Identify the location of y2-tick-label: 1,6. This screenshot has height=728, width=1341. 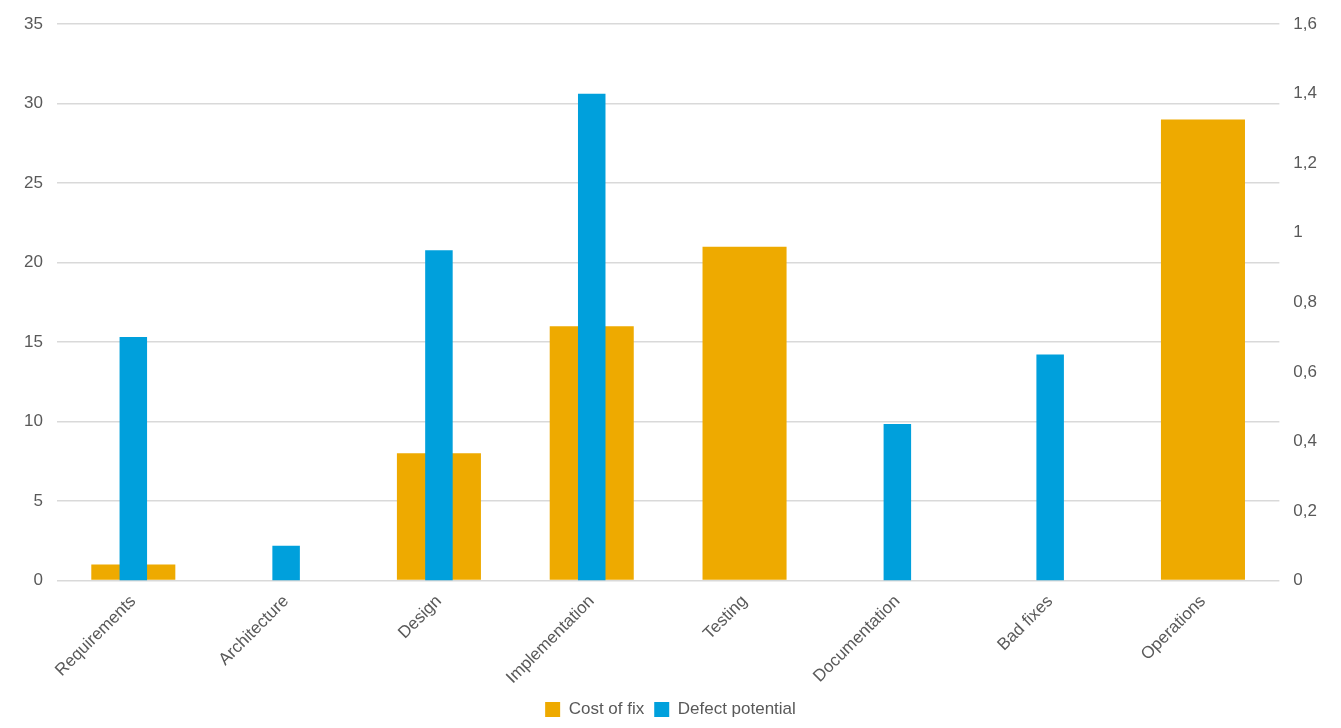
(1305, 23).